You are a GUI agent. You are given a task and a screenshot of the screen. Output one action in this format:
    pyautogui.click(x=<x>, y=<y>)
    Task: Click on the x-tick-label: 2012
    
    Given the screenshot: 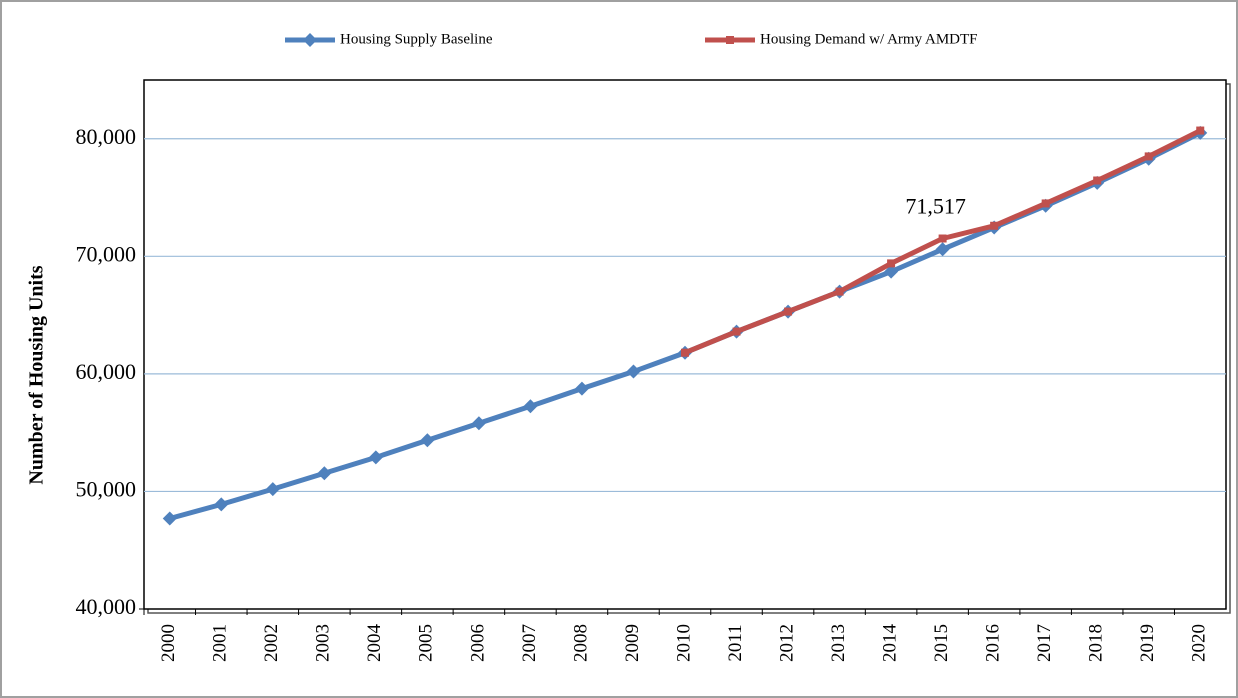 What is the action you would take?
    pyautogui.click(x=786, y=643)
    